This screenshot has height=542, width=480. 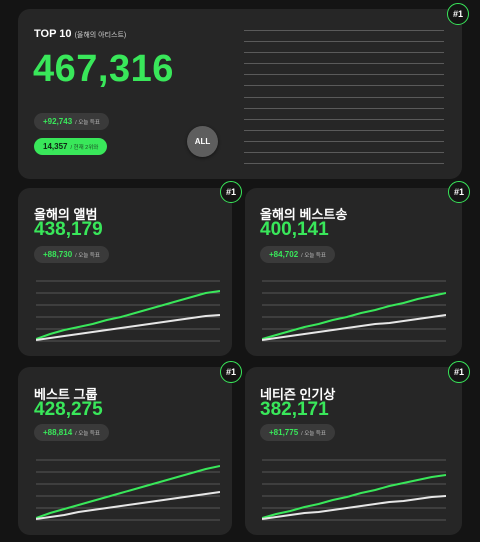 I want to click on top10-today-pill: +92,743 / 오늘 득표, so click(x=71, y=121).